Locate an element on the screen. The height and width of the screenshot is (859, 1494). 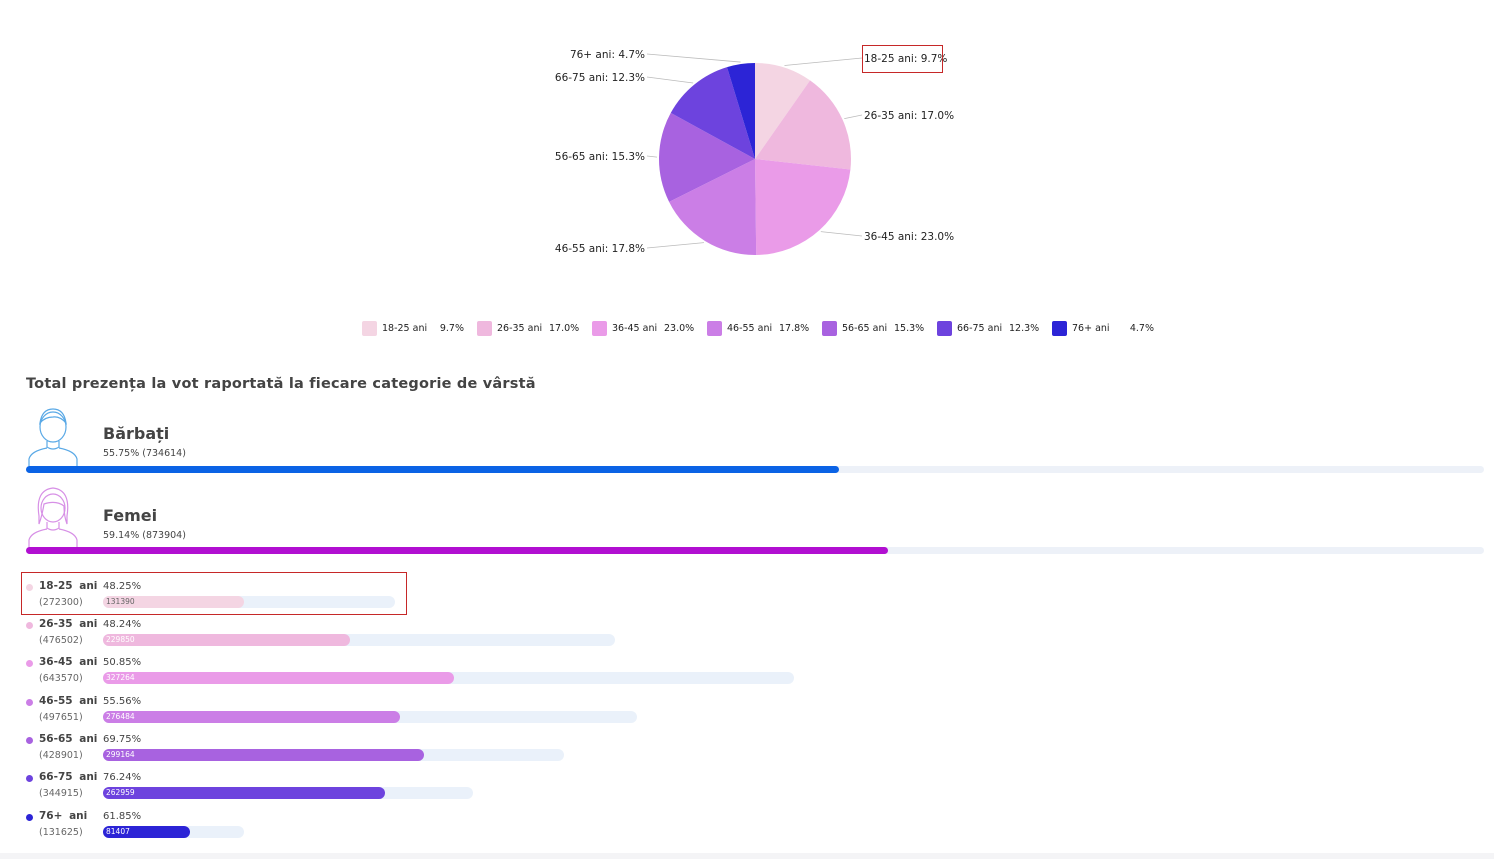
age-group-row: 26-35 ani (476502) 48.24% 229850 is located at coordinates (324, 634).